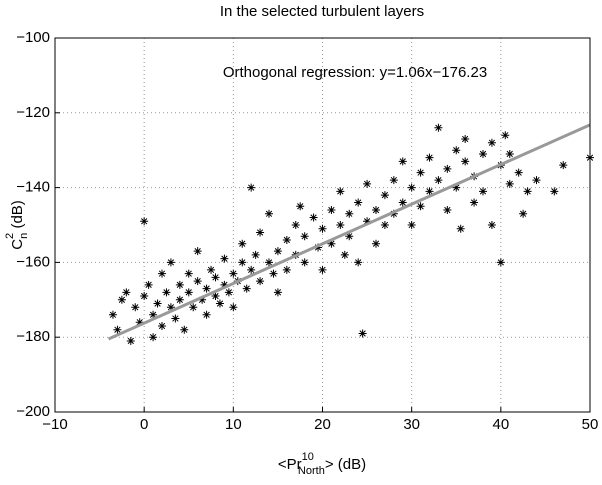 This screenshot has height=485, width=602. What do you see at coordinates (355, 72) in the screenshot?
I see `annotation: Orthogonal regression: y=1.06x−176.23` at bounding box center [355, 72].